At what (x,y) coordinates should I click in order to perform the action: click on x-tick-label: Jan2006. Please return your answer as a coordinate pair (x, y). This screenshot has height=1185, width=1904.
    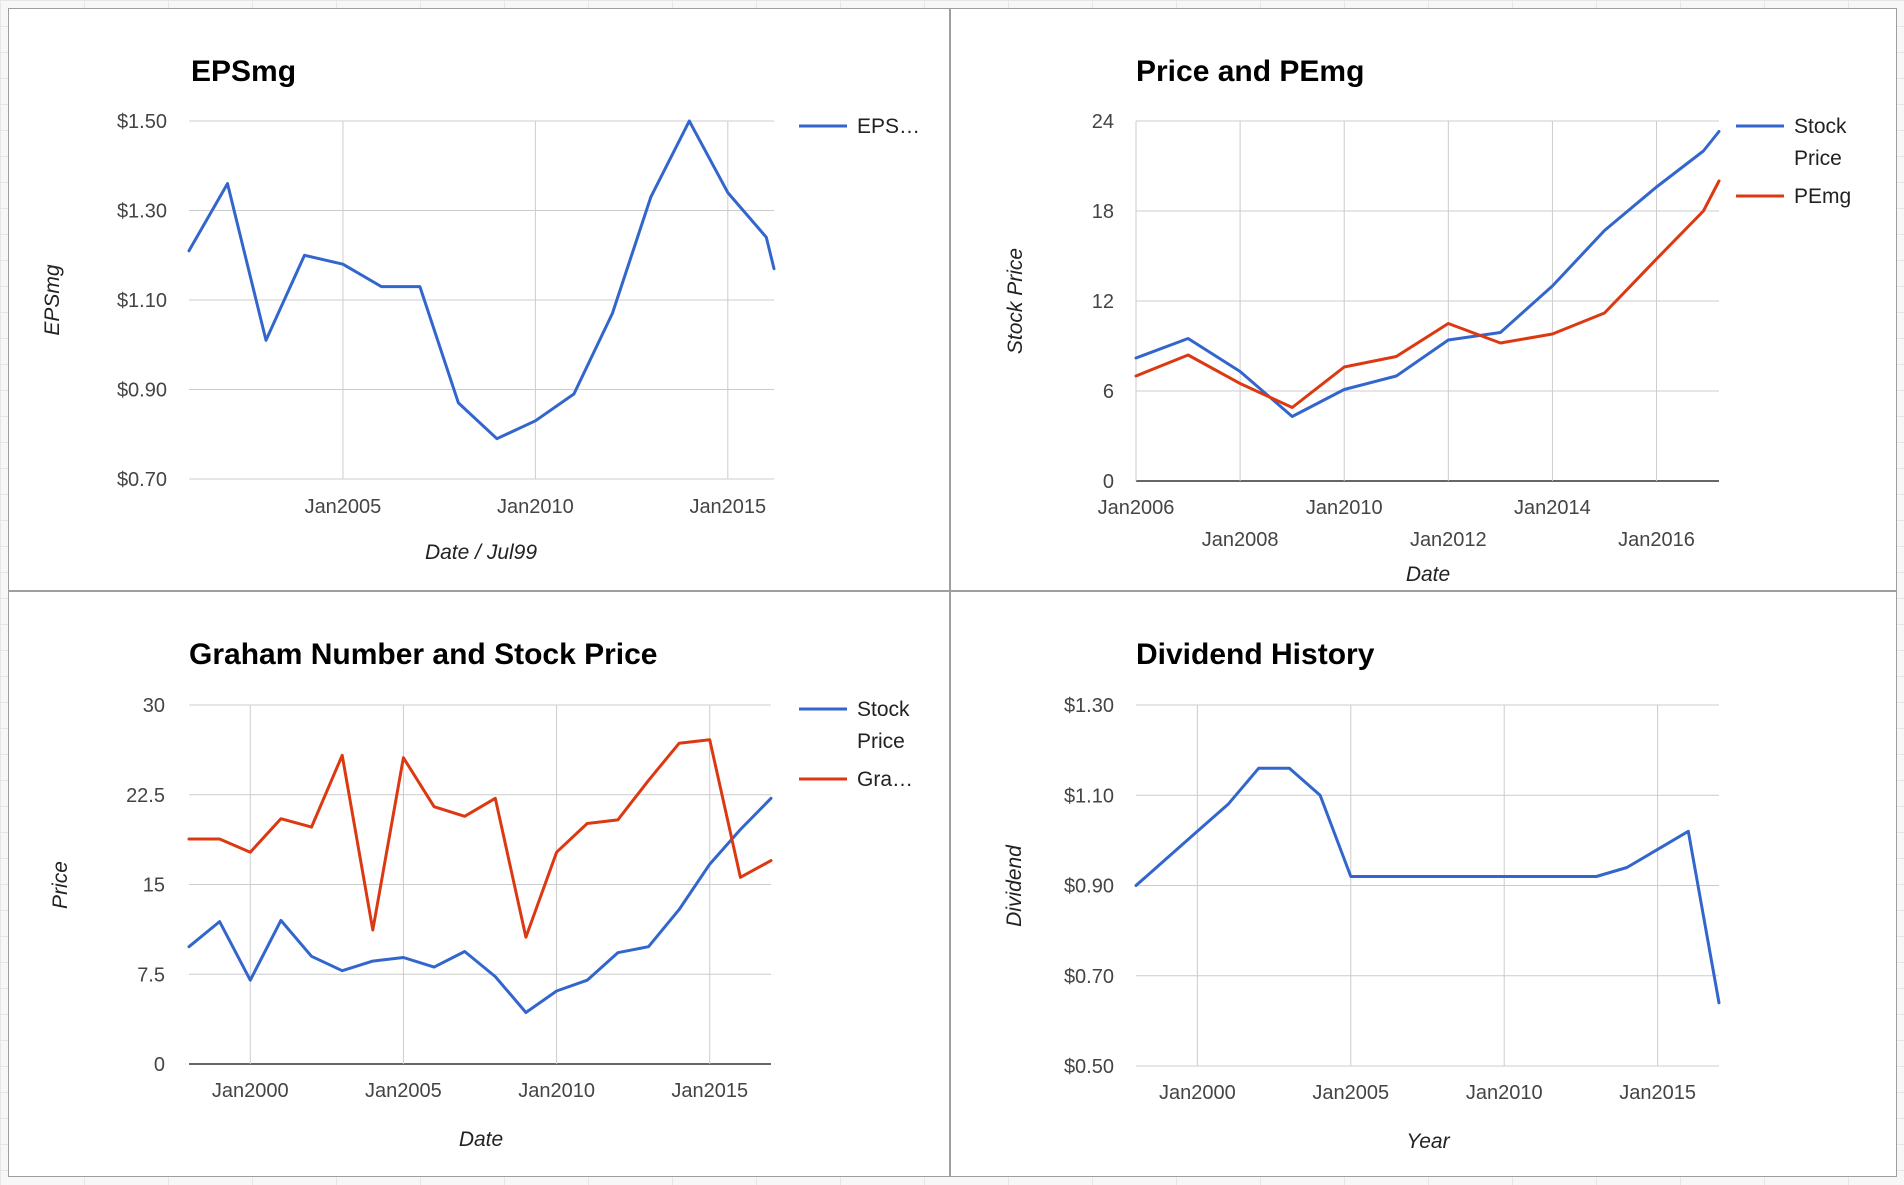
    Looking at the image, I should click on (1136, 508).